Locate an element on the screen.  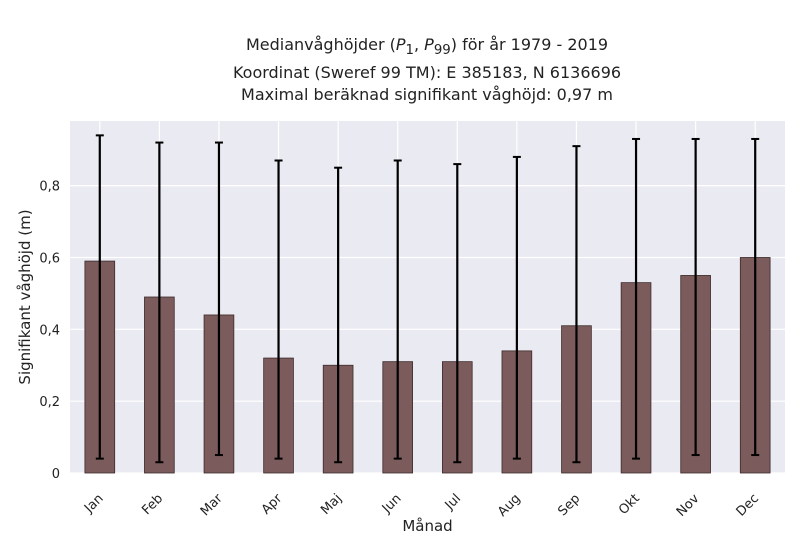
y-tick-label: 0,2 is located at coordinates (49, 402).